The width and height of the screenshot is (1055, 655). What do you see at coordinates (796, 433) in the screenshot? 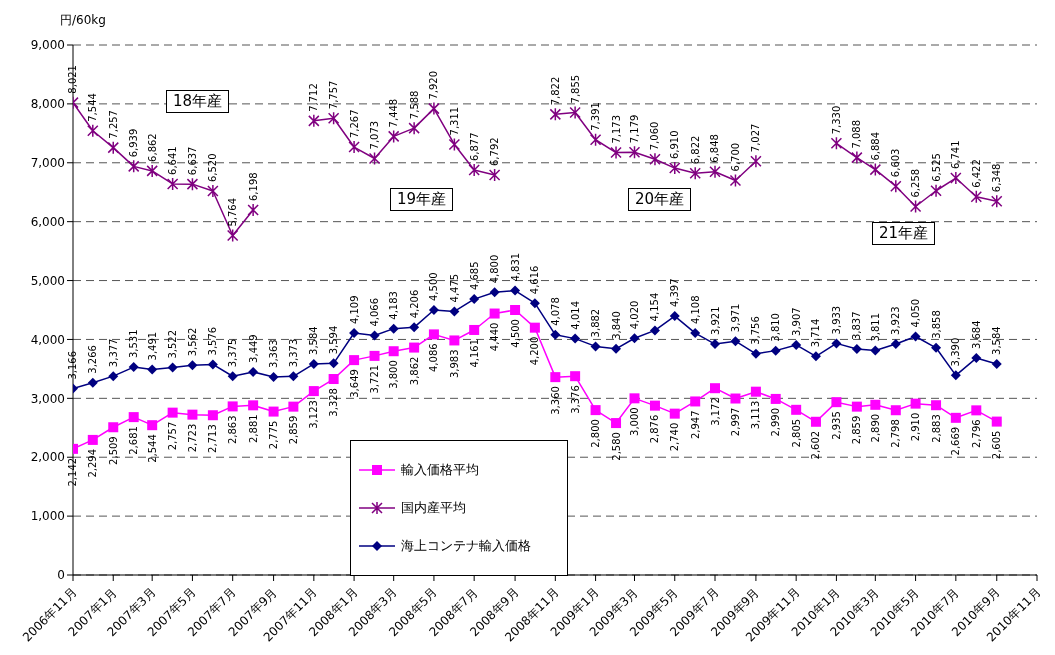
I see `data-label: 2,805` at bounding box center [796, 433].